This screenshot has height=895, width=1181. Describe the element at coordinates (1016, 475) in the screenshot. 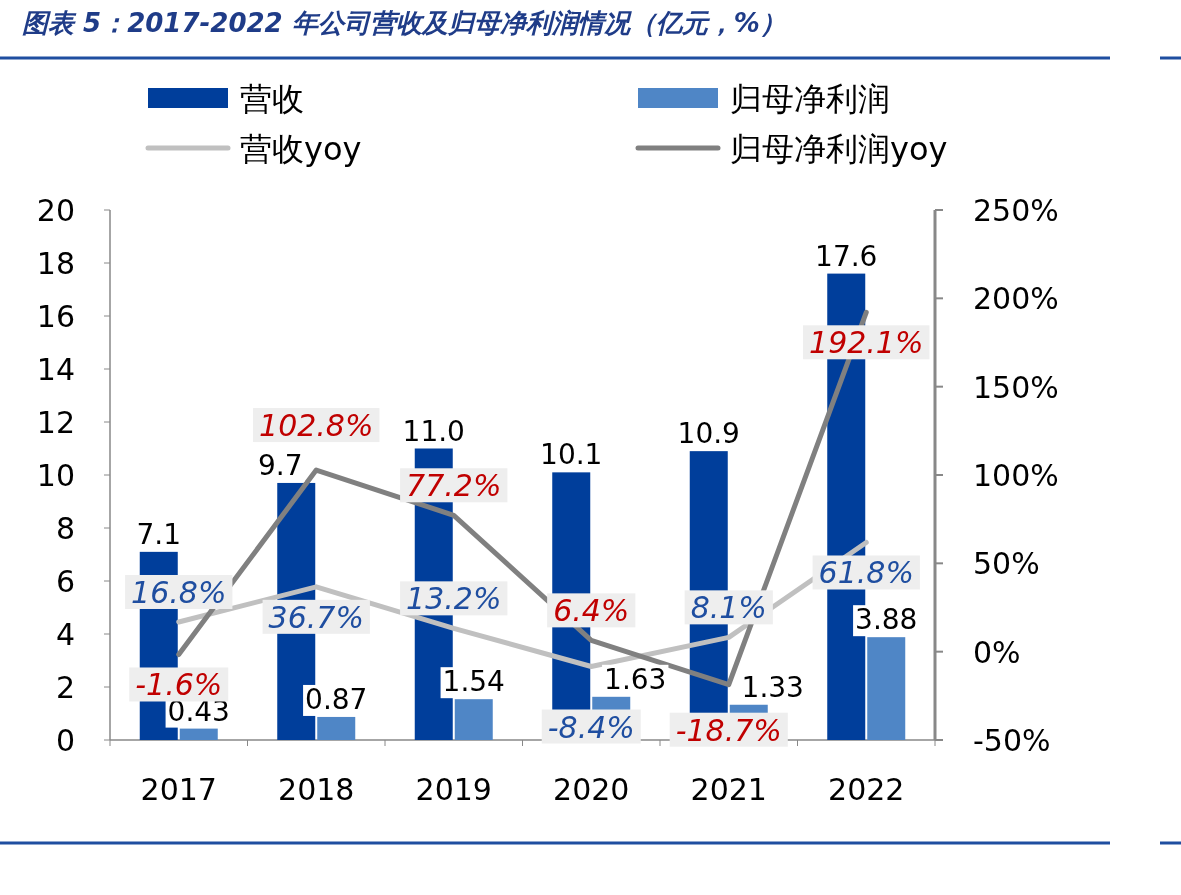

I see `y2-tick-label: 100%` at that location.